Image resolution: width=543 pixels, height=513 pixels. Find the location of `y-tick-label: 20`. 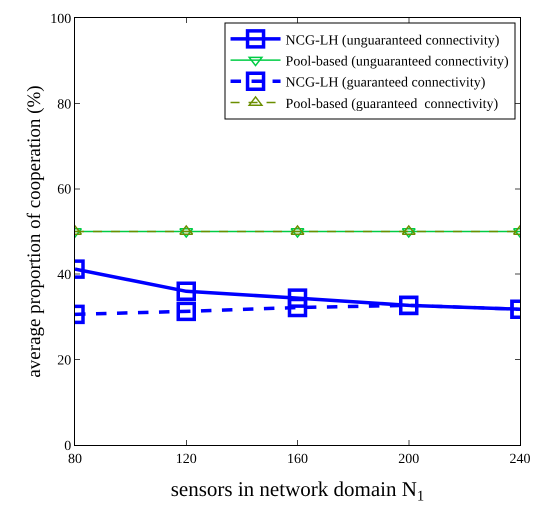

y-tick-label: 20 is located at coordinates (64, 361).